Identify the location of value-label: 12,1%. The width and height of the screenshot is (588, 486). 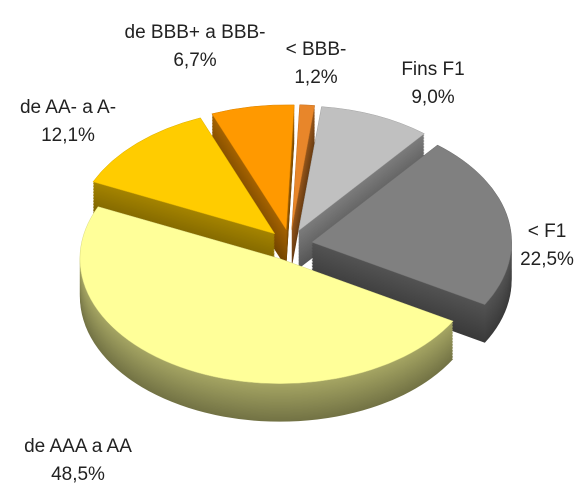
(68, 135).